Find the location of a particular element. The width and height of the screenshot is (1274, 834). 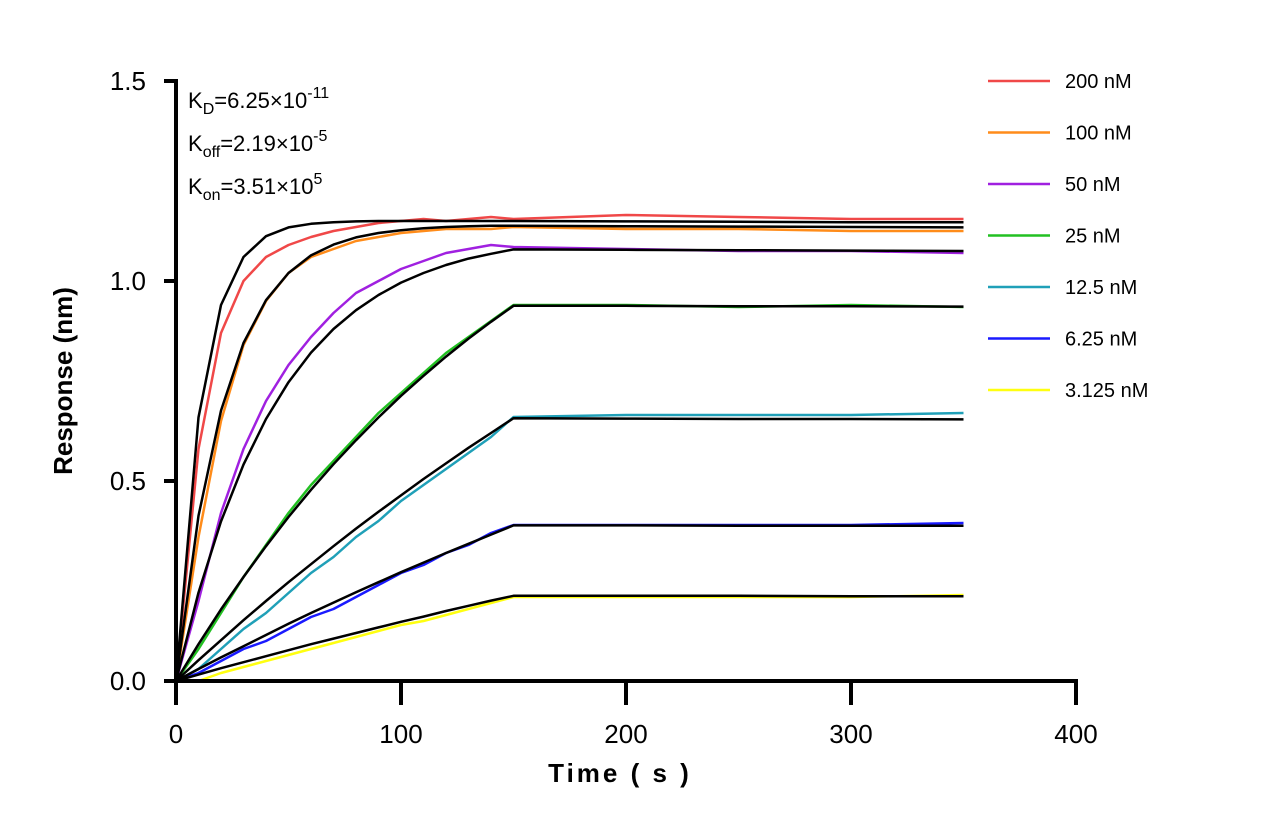

x-ticks: 0 100 200 300 400 is located at coordinates (633, 715).